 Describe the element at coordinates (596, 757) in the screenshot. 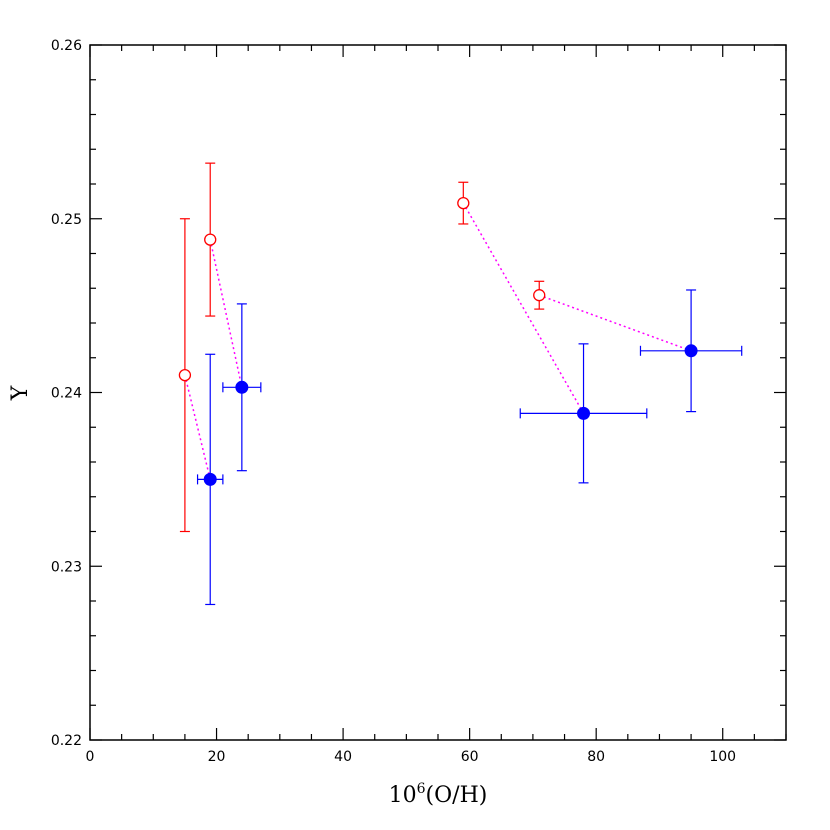

I see `x-tick-label: 80` at that location.